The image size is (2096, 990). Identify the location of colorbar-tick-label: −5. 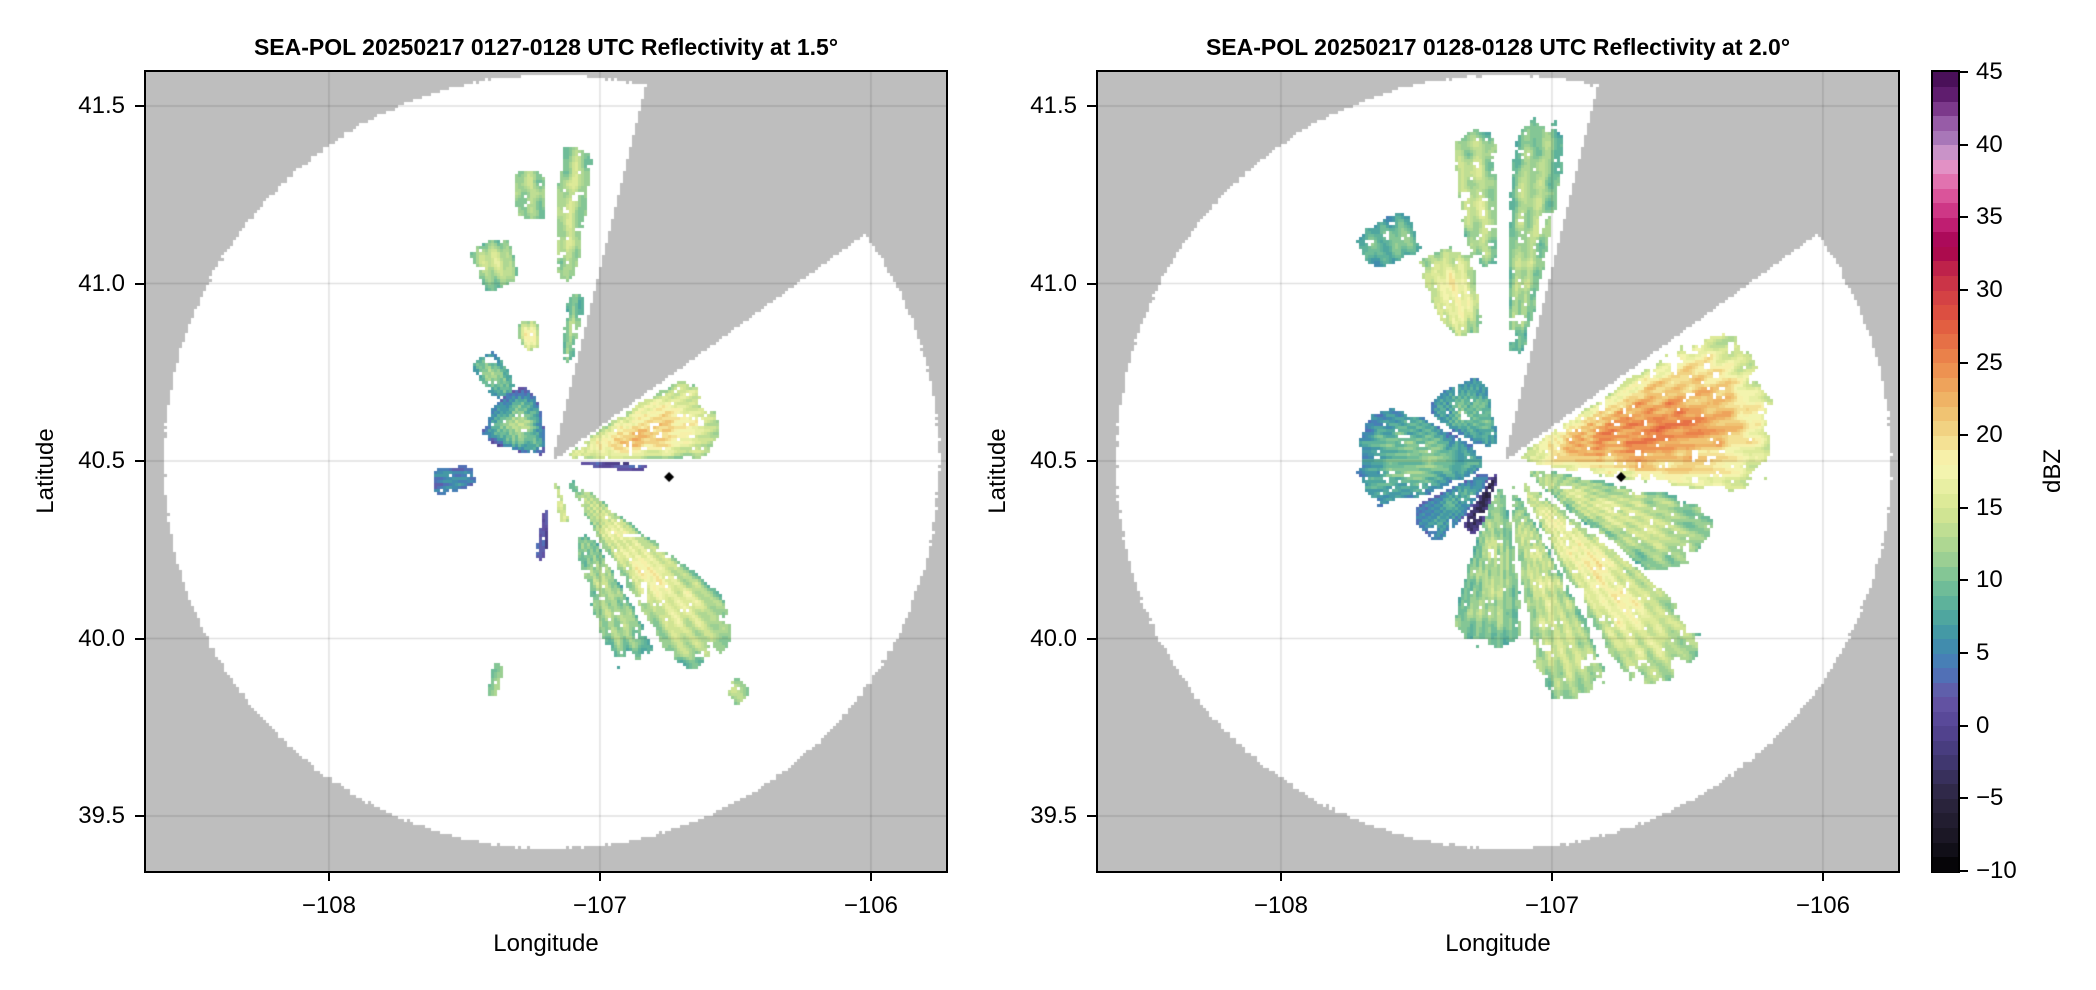
(1990, 798).